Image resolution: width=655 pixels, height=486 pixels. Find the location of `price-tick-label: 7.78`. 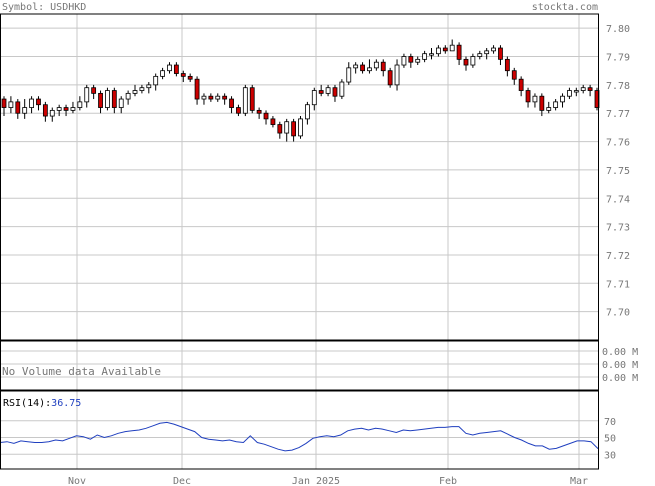

price-tick-label: 7.78 is located at coordinates (618, 86).